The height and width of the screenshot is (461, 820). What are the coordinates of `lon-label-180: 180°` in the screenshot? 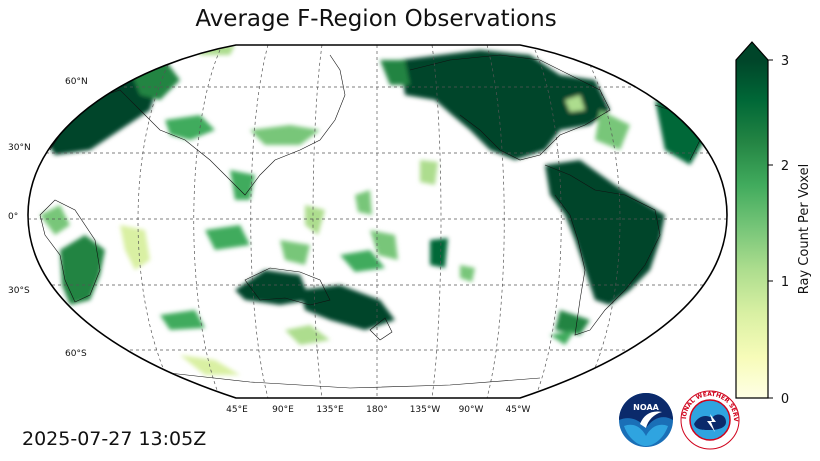 It's located at (377, 410).